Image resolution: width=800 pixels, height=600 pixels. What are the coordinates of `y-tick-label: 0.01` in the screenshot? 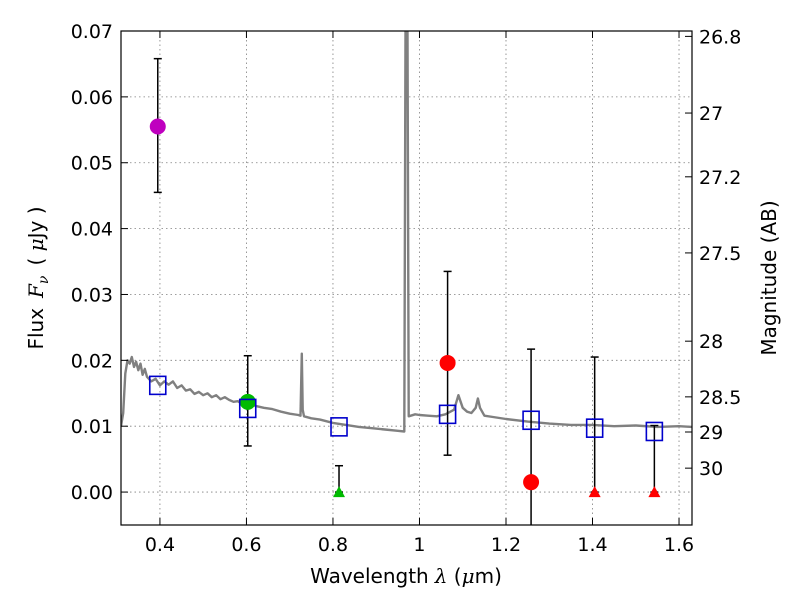 It's located at (92, 427).